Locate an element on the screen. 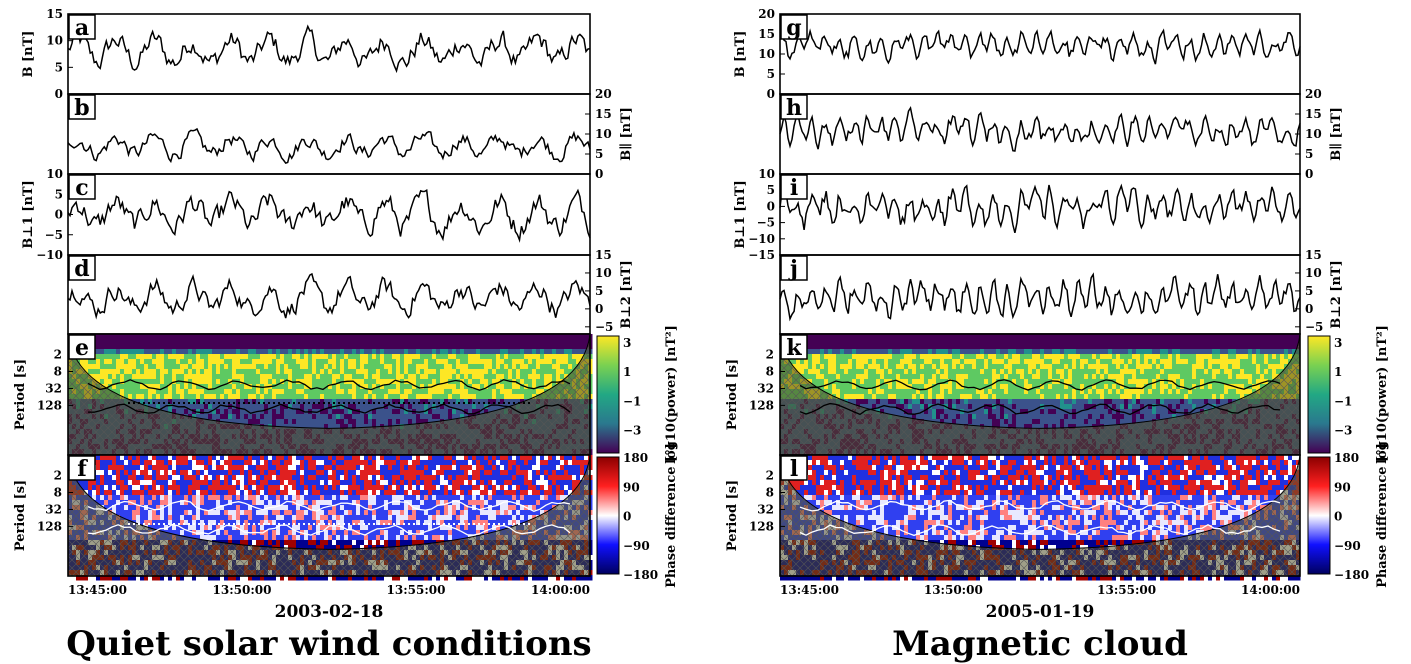 The width and height of the screenshot is (1411, 664). tick-label: 20 is located at coordinates (603, 94).